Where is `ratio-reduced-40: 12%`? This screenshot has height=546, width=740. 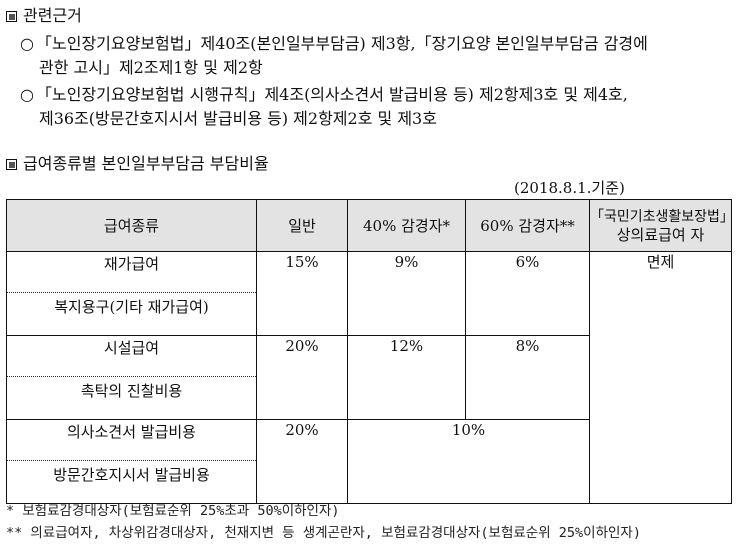 ratio-reduced-40: 12% is located at coordinates (406, 377).